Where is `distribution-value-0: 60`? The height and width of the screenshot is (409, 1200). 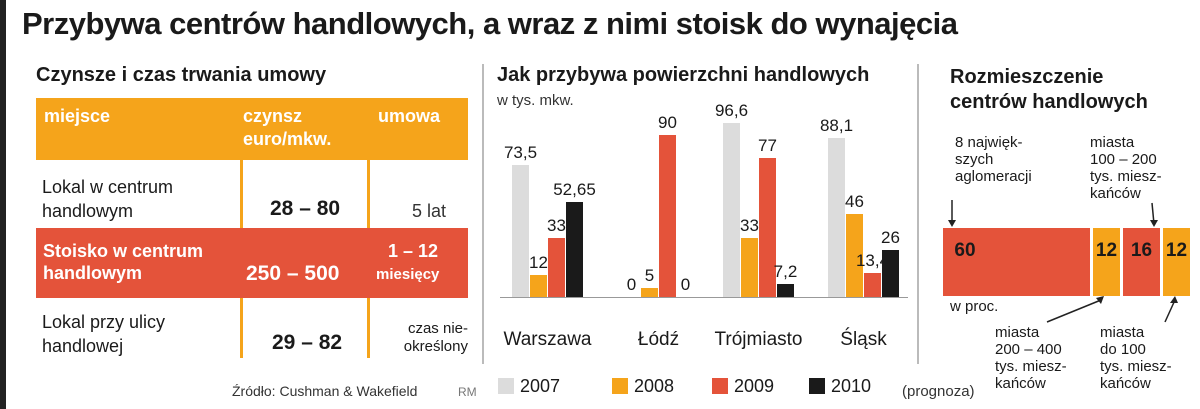
distribution-value-0: 60 is located at coordinates (965, 250).